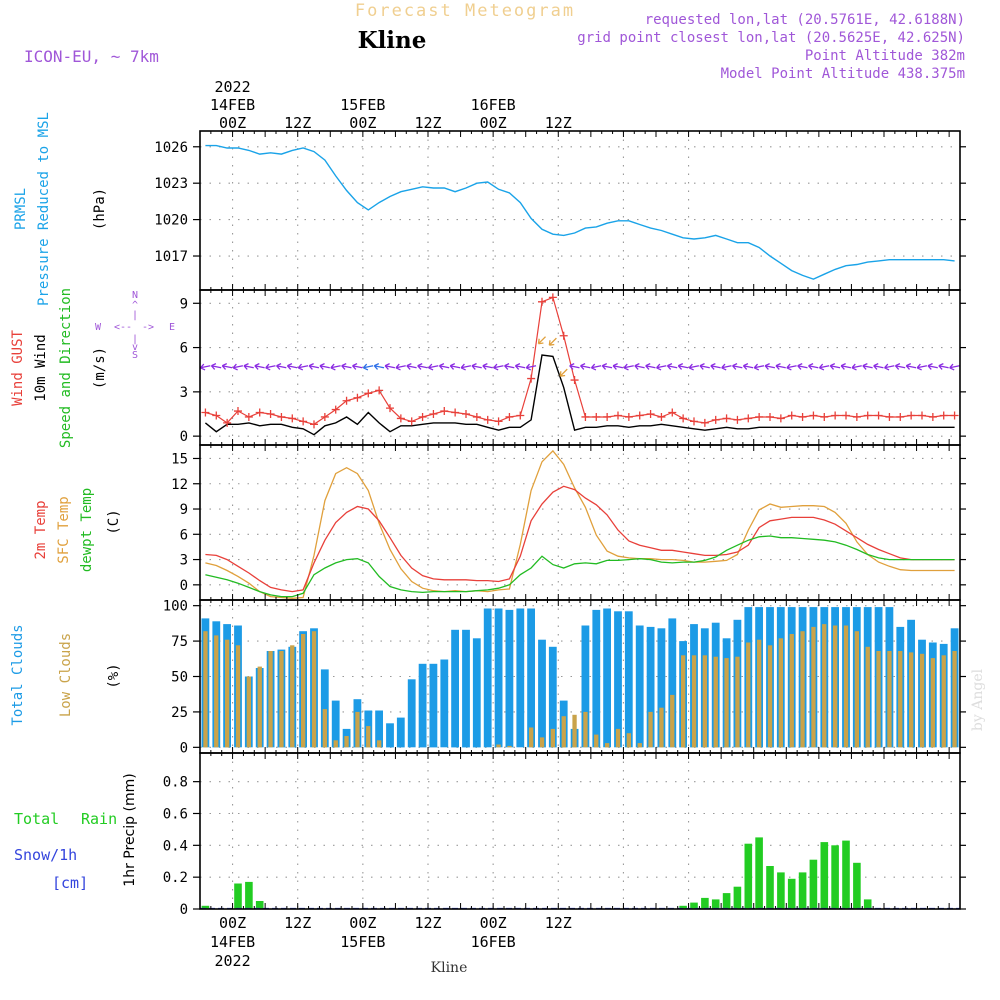  Describe the element at coordinates (171, 148) in the screenshot. I see `pressure-ytick-label: 1026` at that location.